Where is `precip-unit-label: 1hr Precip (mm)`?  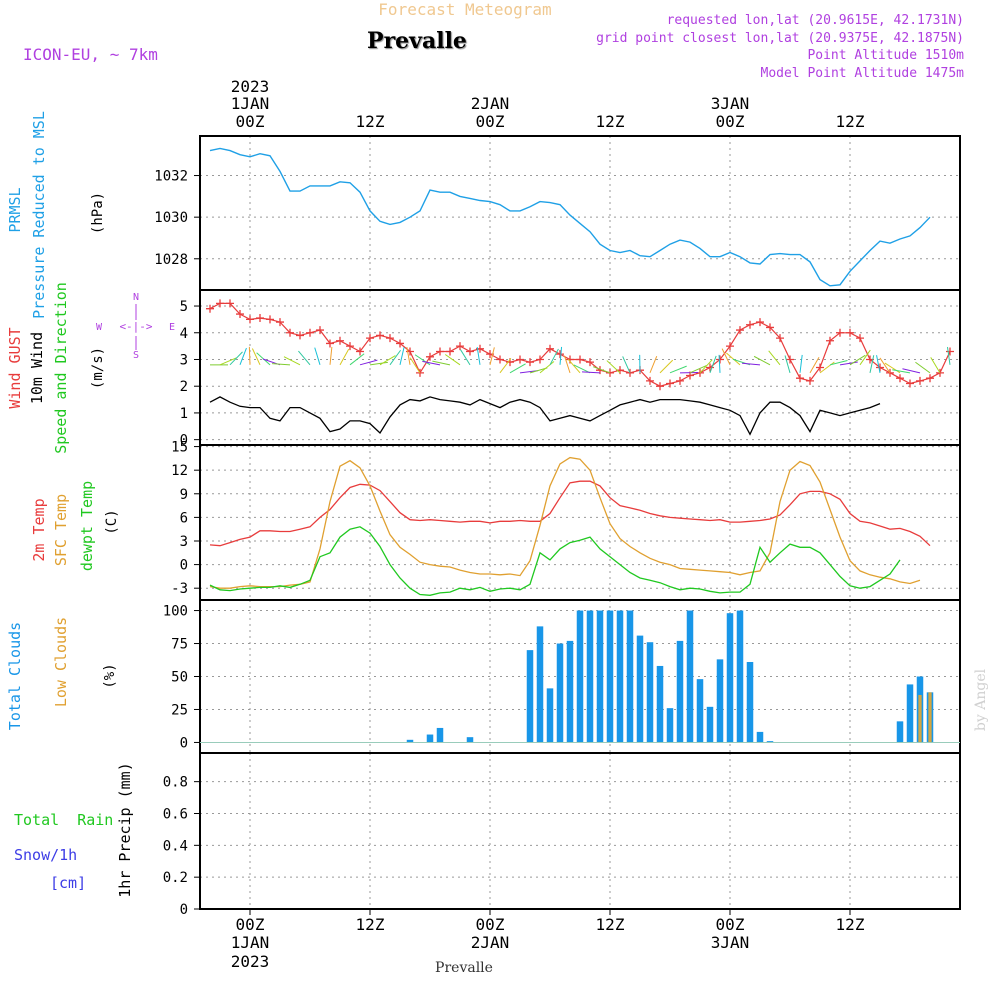 precip-unit-label: 1hr Precip (mm) is located at coordinates (125, 829).